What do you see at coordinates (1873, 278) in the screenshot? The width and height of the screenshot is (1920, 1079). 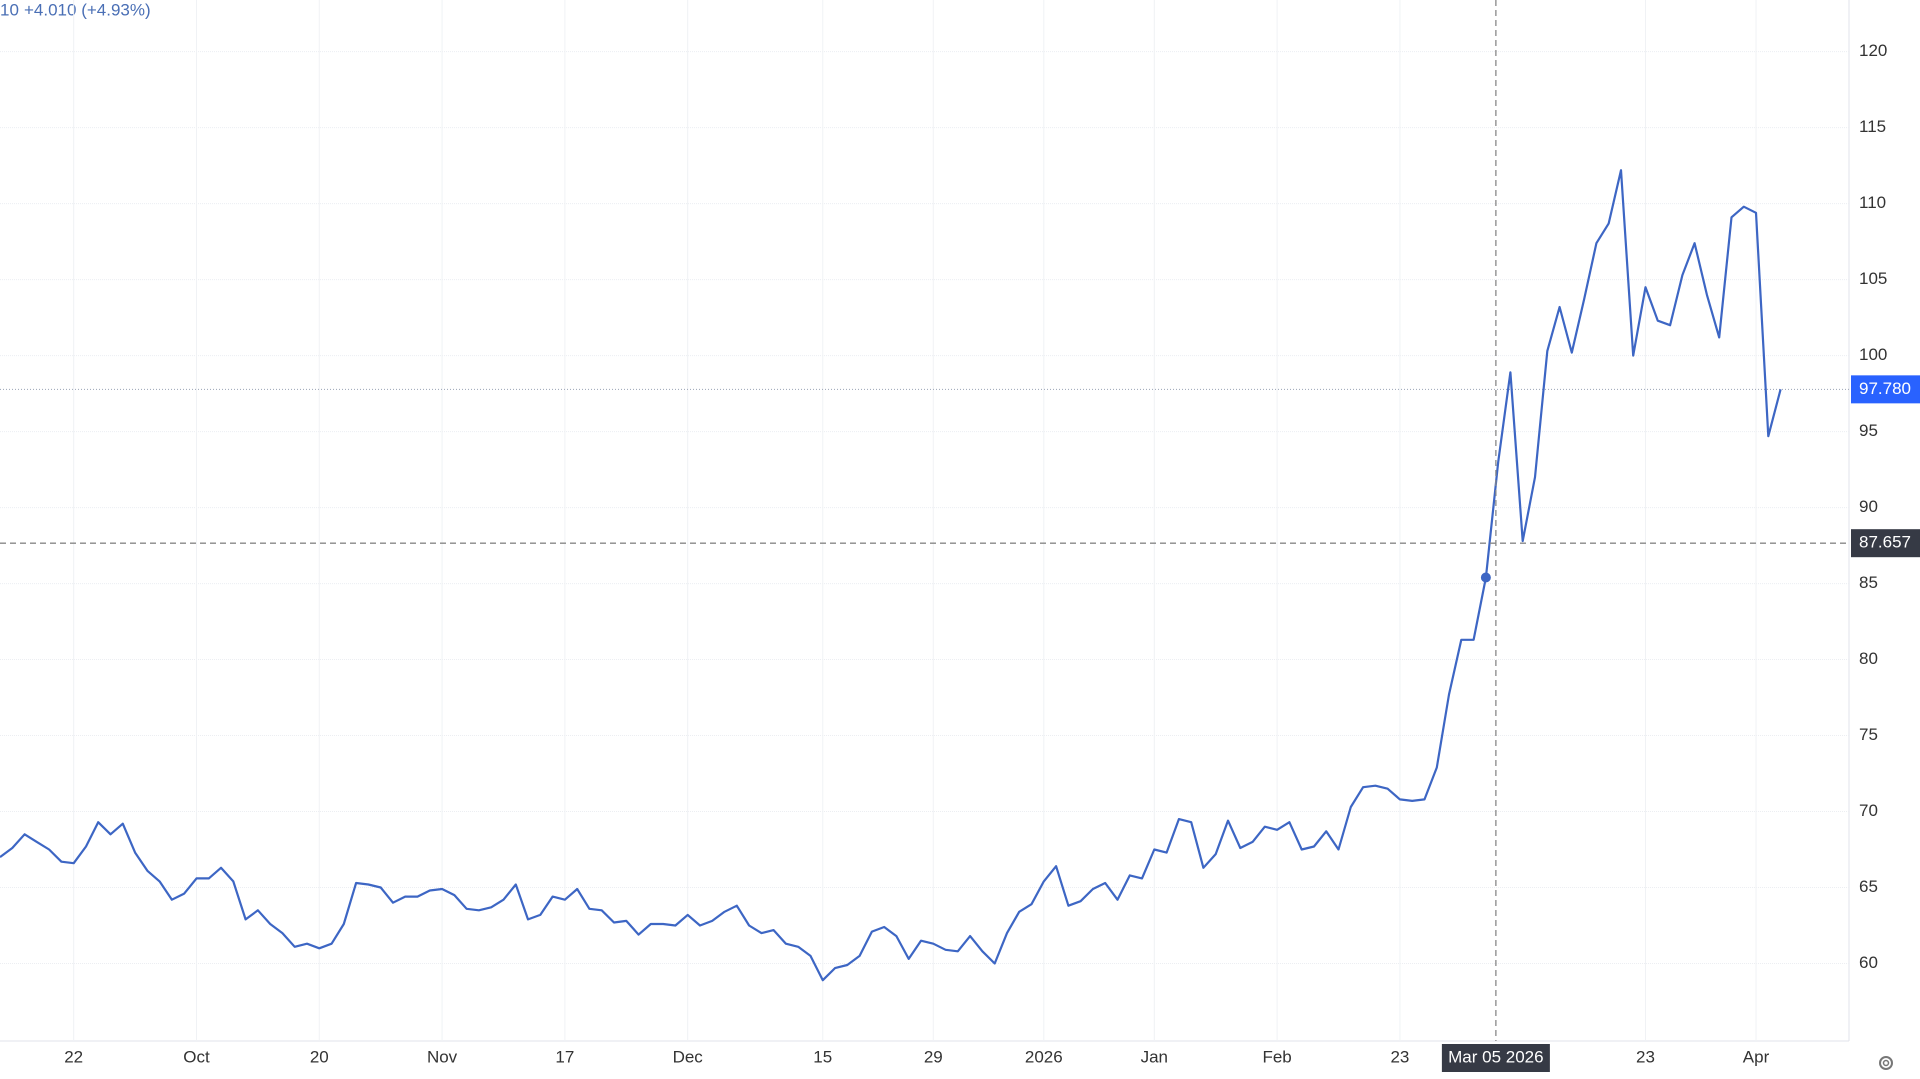 I see `y-tick-label: 105` at bounding box center [1873, 278].